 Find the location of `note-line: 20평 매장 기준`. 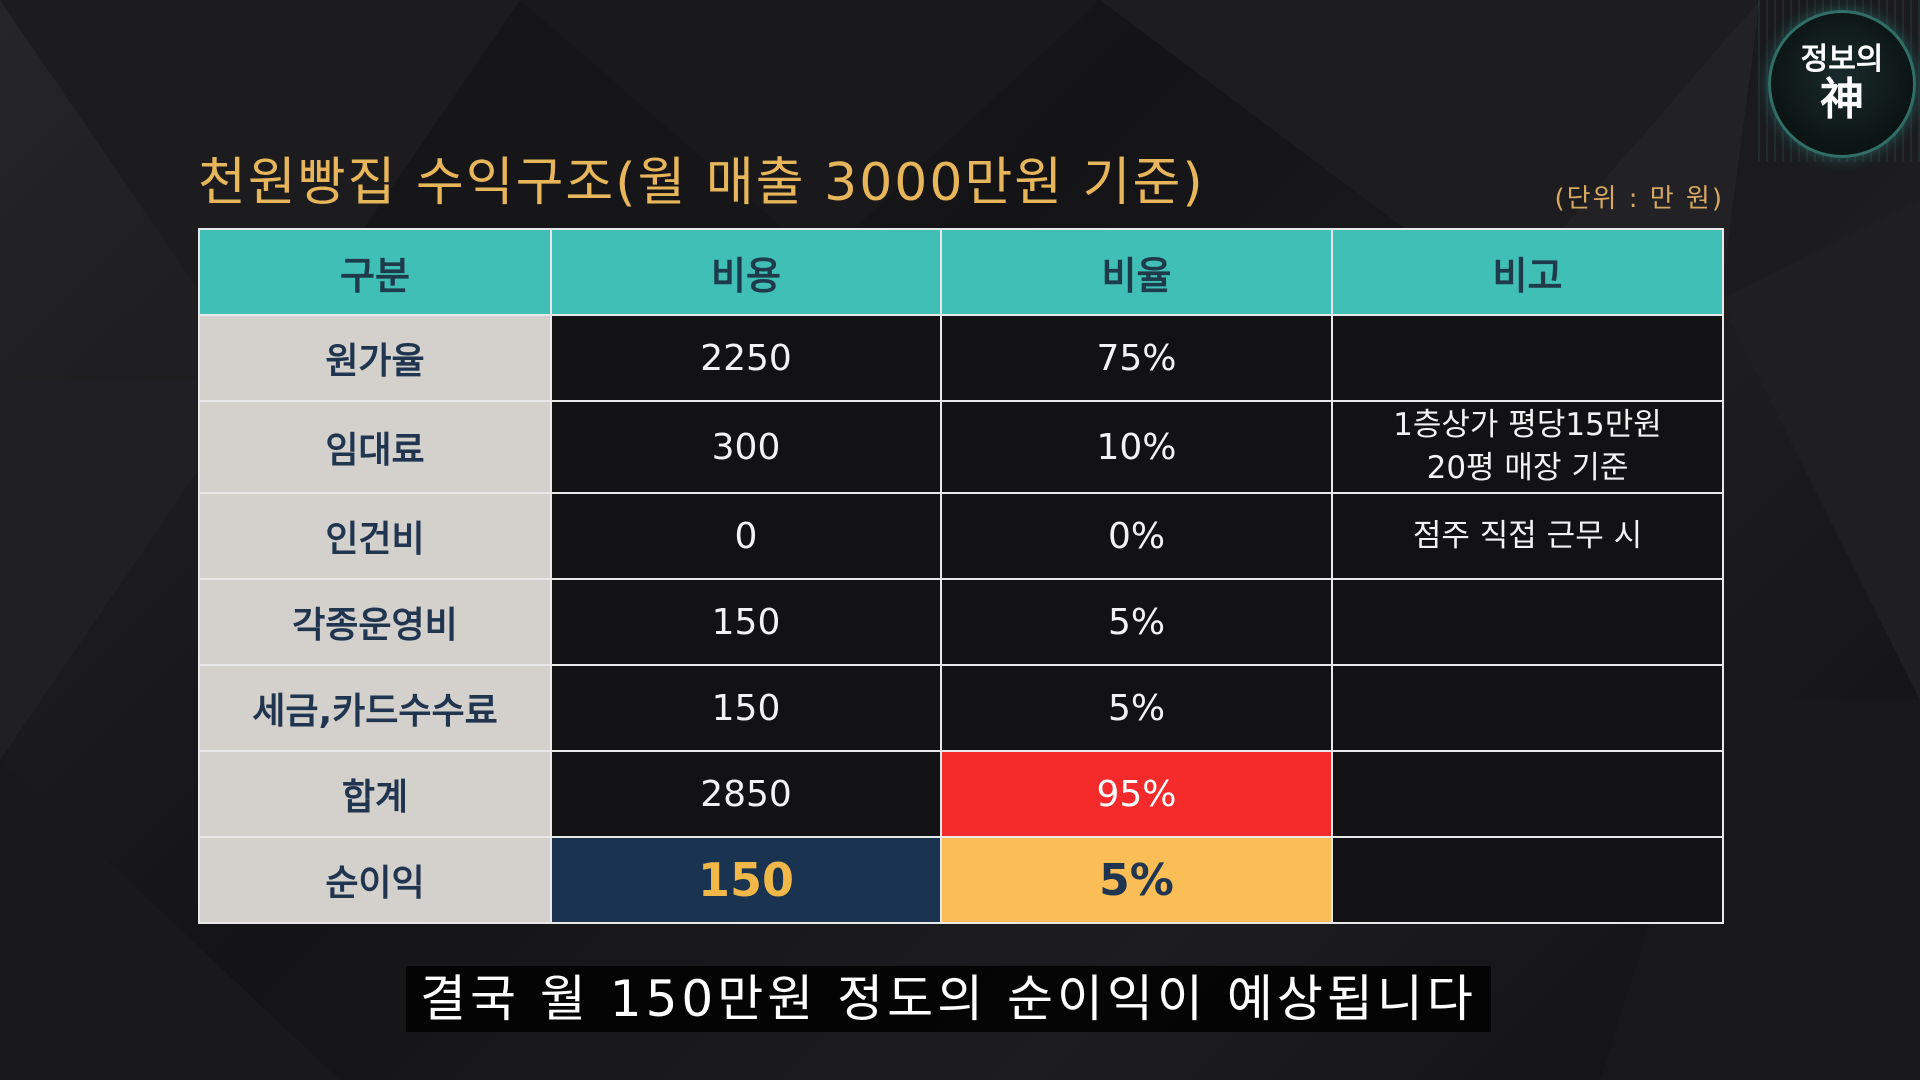

note-line: 20평 매장 기준 is located at coordinates (1527, 468).